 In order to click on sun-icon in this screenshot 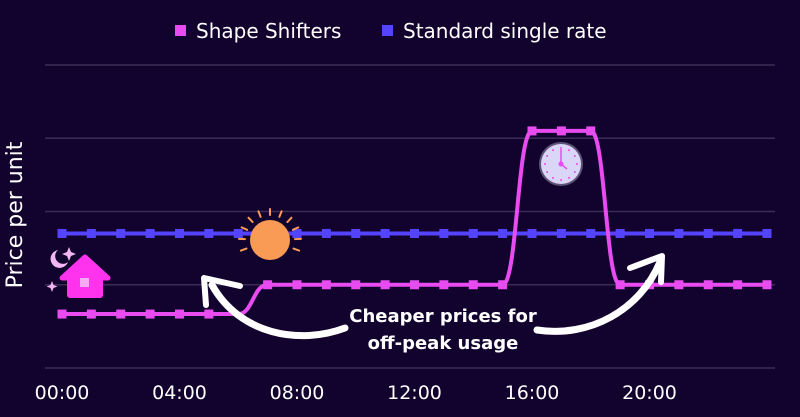, I will do `click(270, 234)`.